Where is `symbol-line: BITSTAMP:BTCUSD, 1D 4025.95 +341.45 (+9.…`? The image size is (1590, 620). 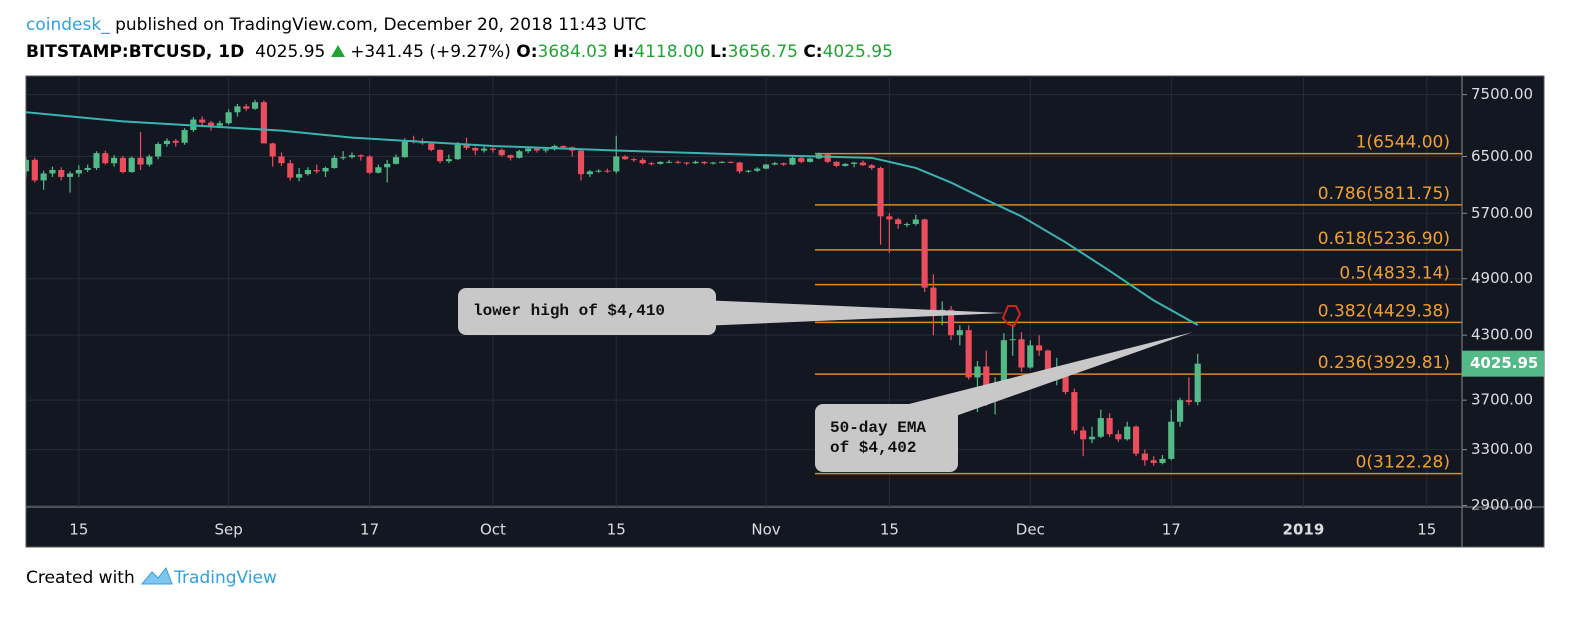 symbol-line: BITSTAMP:BTCUSD, 1D 4025.95 +341.45 (+9.… is located at coordinates (459, 52).